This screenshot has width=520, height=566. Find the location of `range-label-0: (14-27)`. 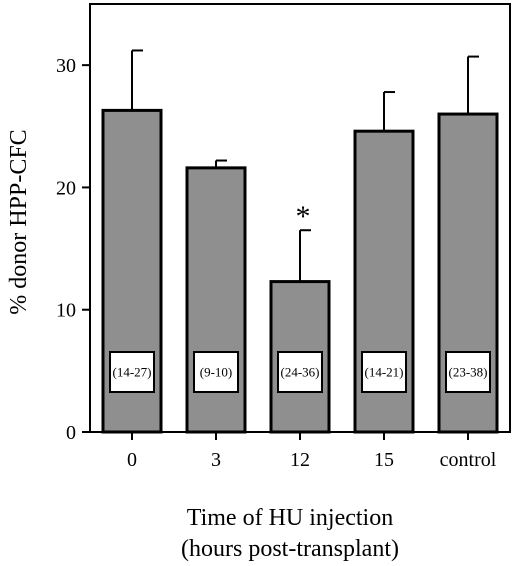

range-label-0: (14-27) is located at coordinates (132, 372).